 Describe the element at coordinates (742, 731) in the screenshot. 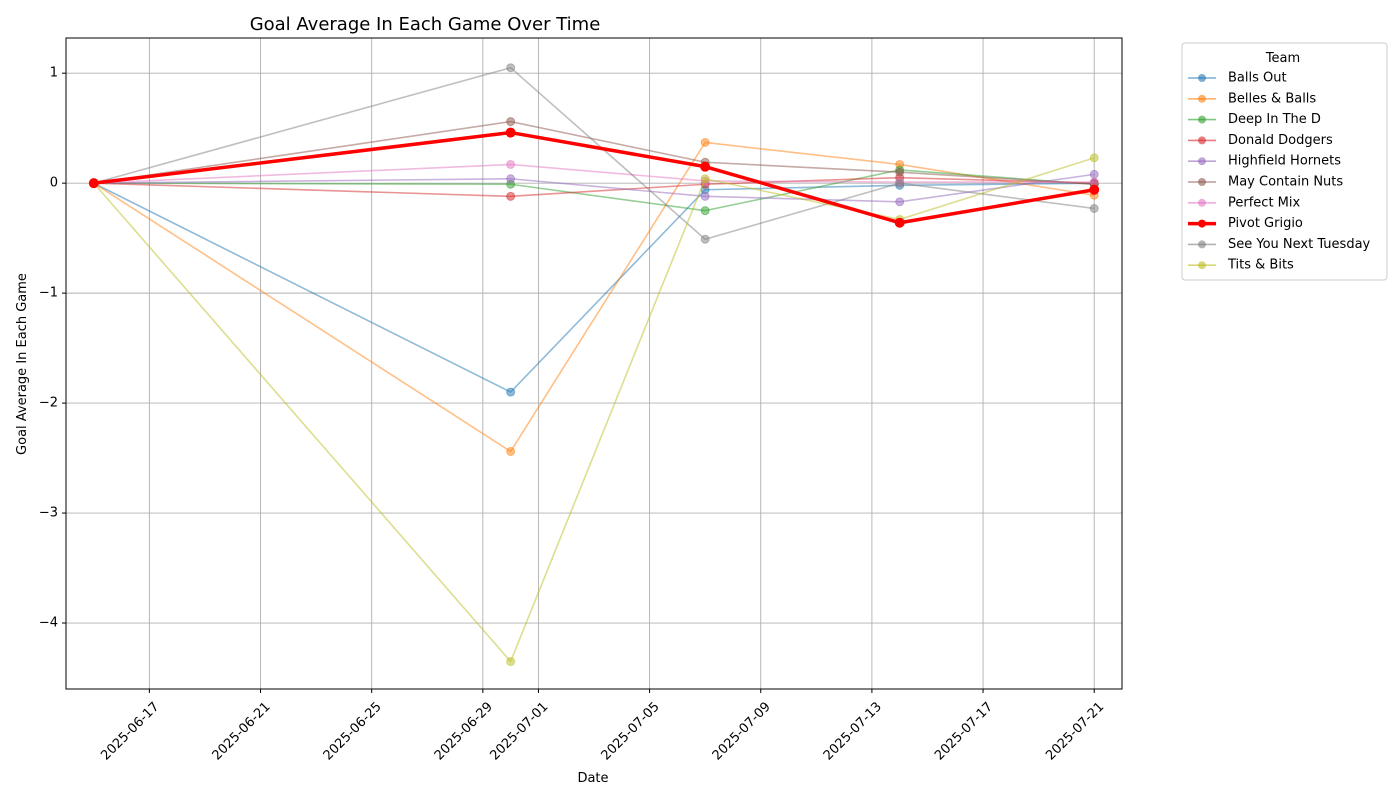

I see `x-tick-label: 2025-07-09` at that location.